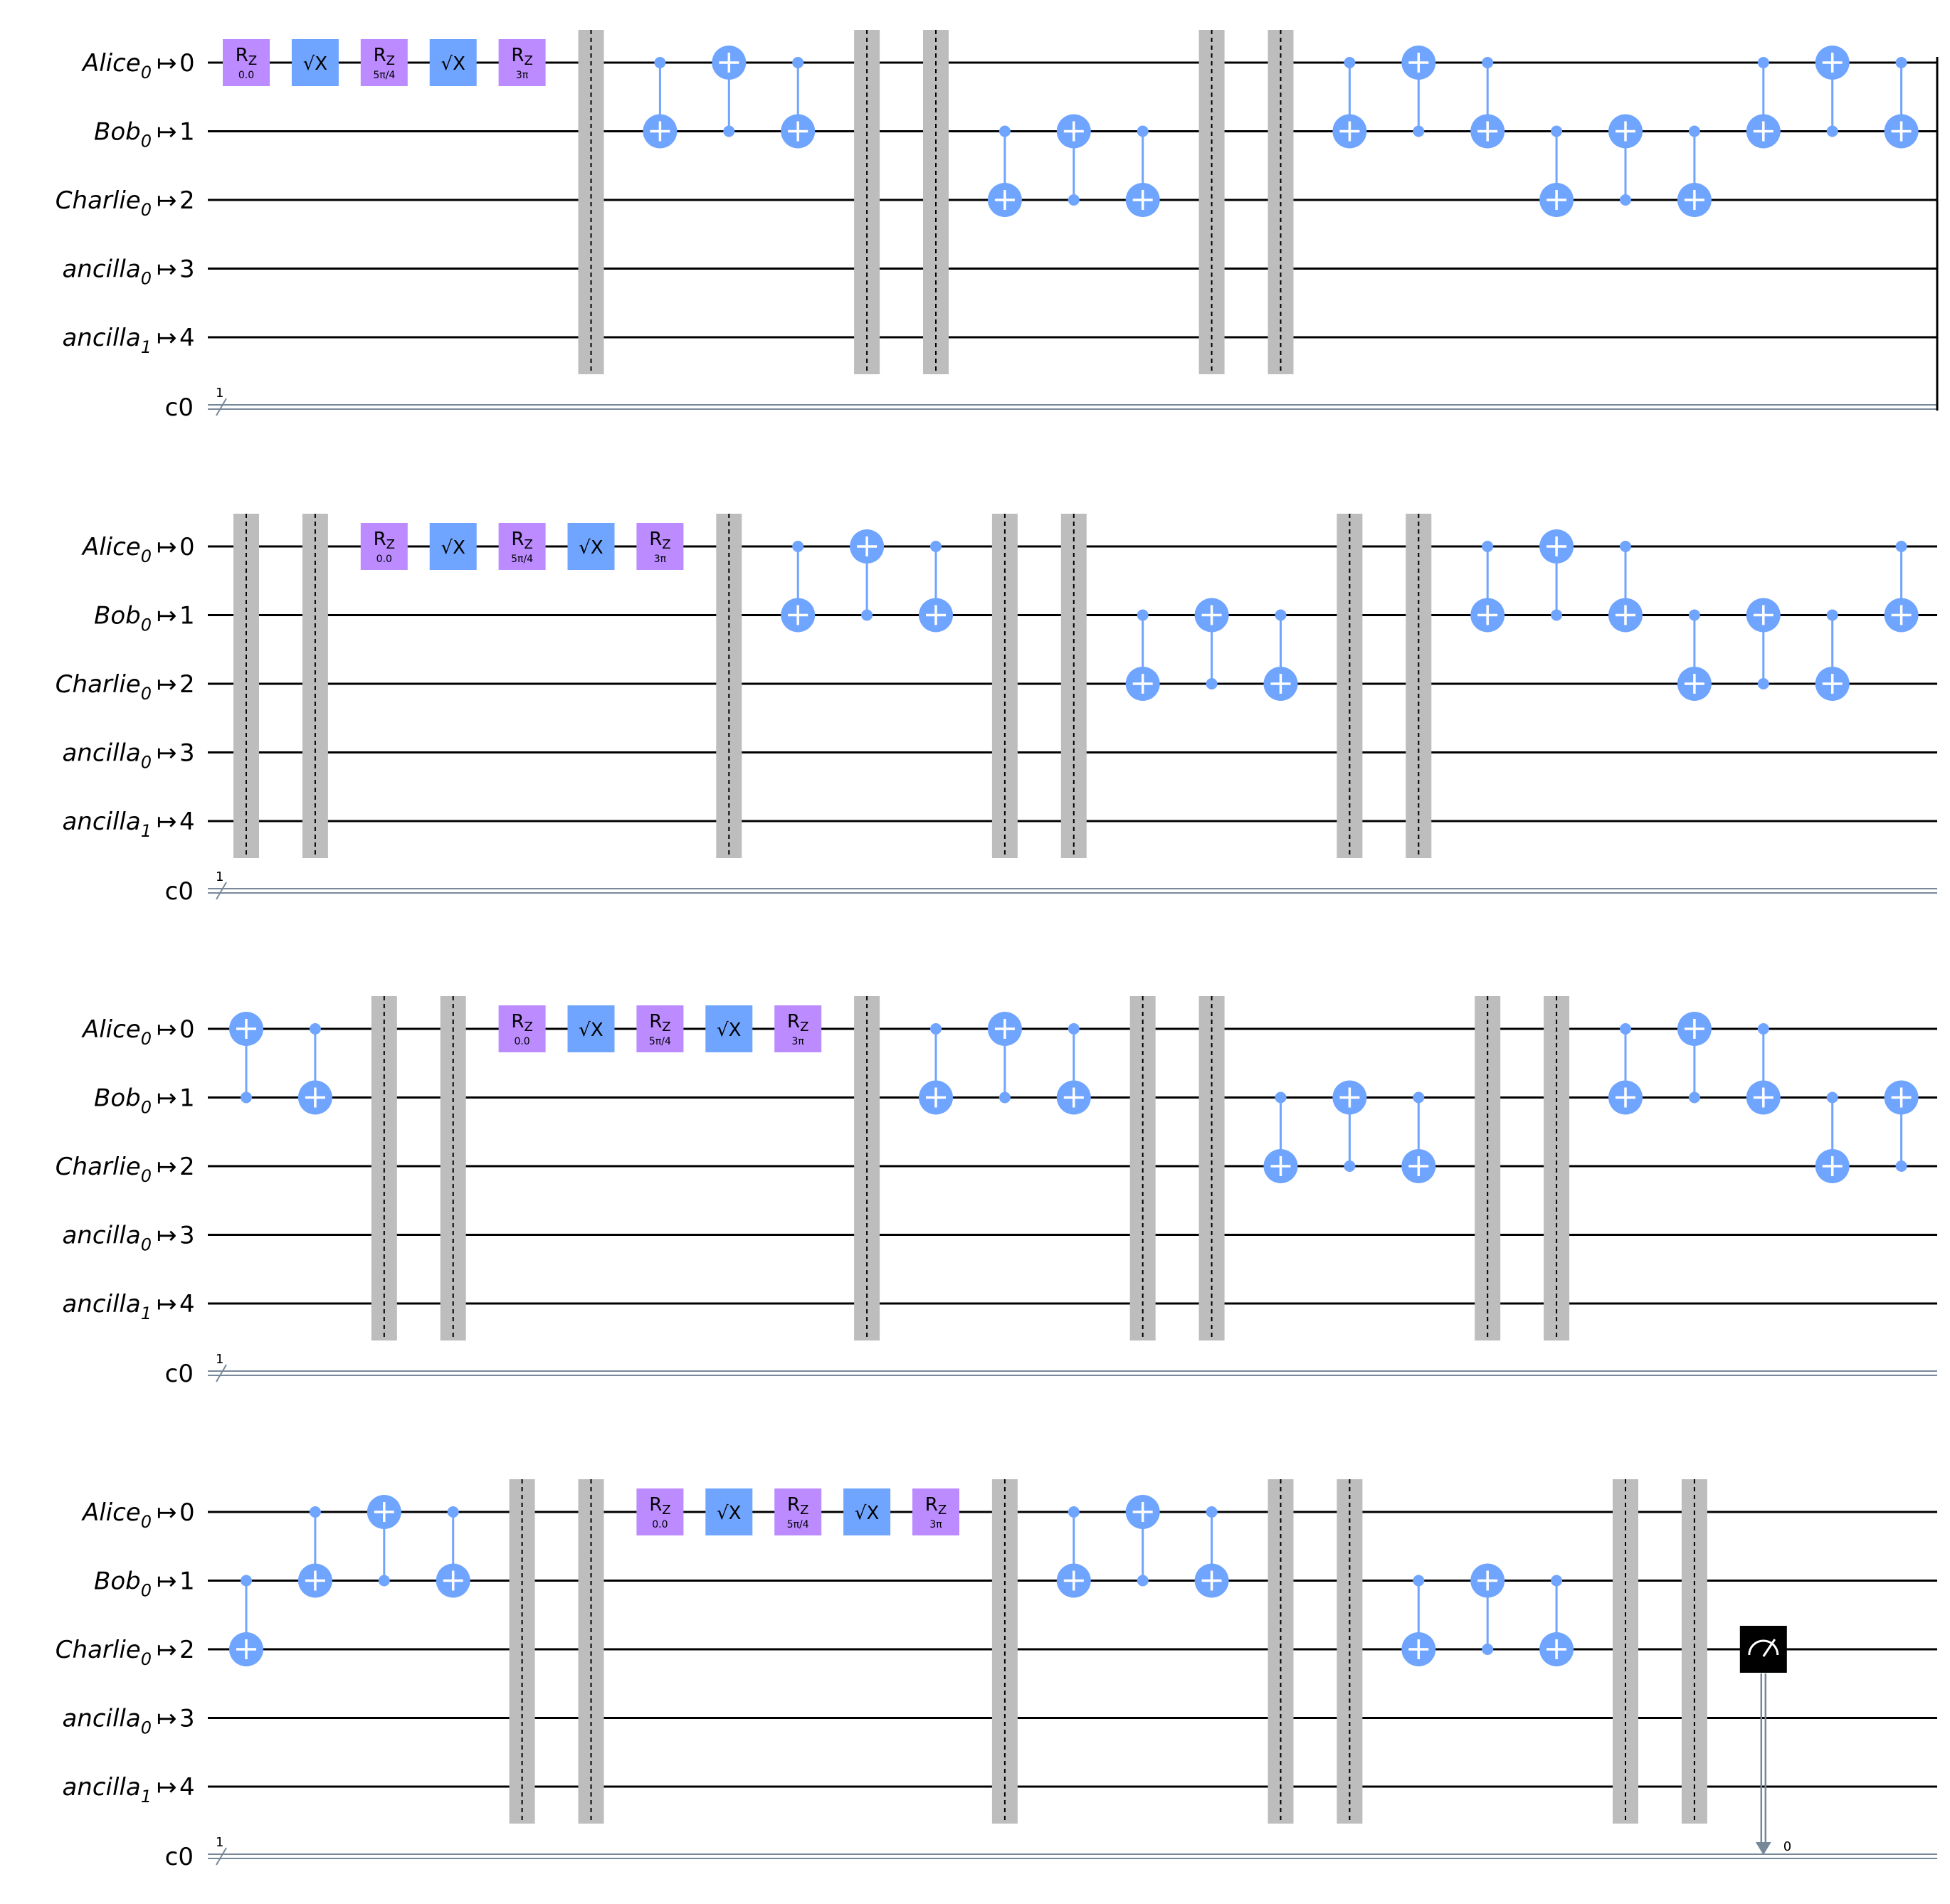 The width and height of the screenshot is (1950, 1904). I want to click on measure-arrow, so click(1763, 1848).